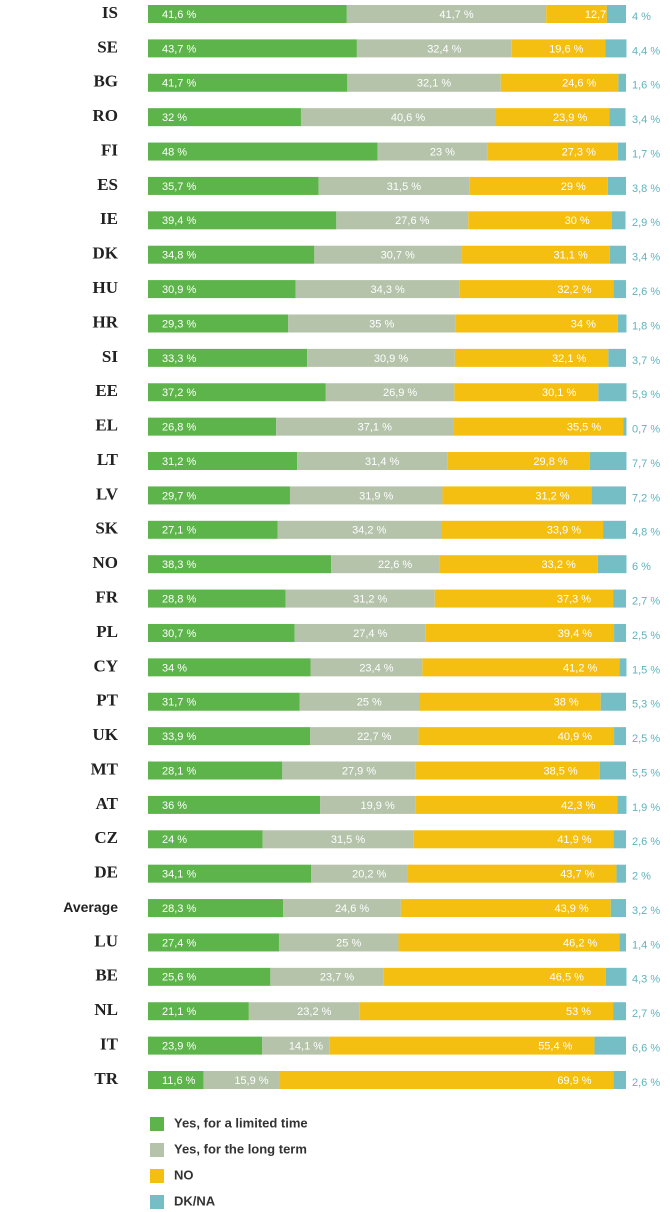  Describe the element at coordinates (646, 945) in the screenshot. I see `value-label: 1,4 %` at that location.